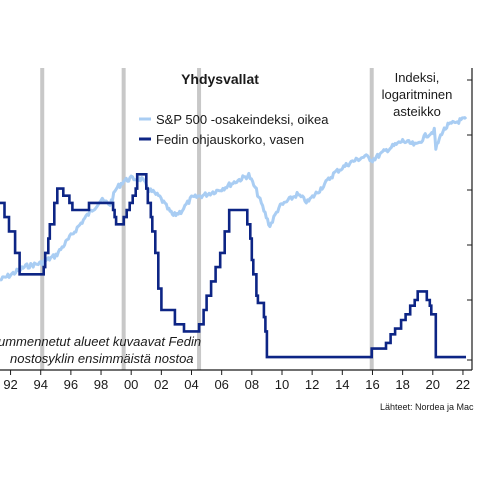 Image resolution: width=480 pixels, height=480 pixels. I want to click on x-tick-label-14: 14, so click(342, 384).